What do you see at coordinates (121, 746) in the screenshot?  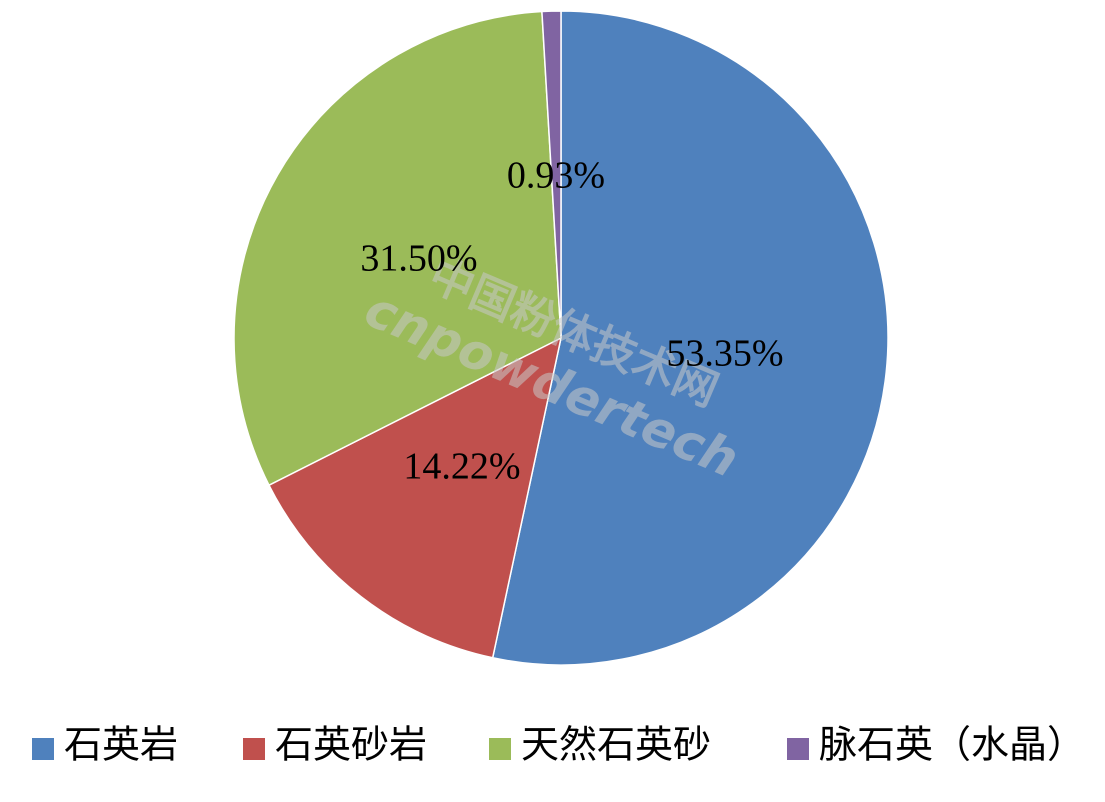 I see `legend-label: 石英岩` at bounding box center [121, 746].